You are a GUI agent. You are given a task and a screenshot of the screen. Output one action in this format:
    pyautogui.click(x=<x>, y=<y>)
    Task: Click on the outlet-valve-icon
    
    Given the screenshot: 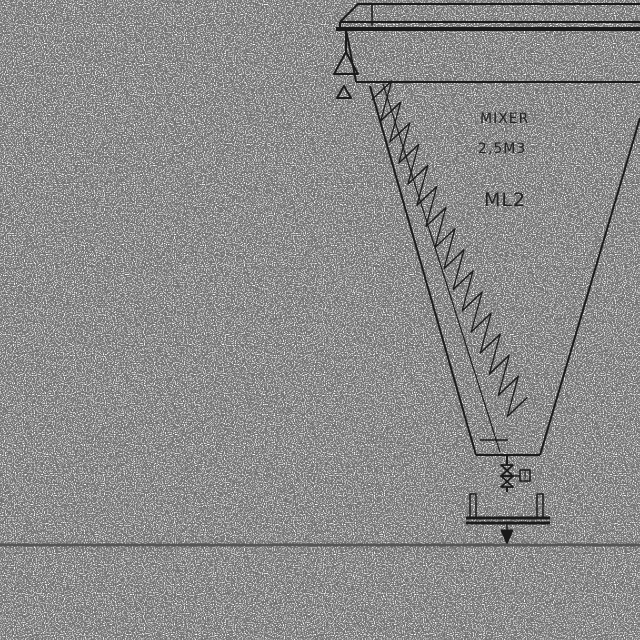 What is the action you would take?
    pyautogui.click(x=515, y=473)
    